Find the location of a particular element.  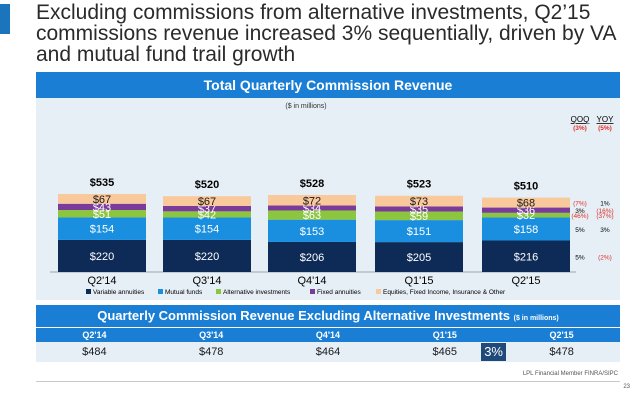

growth-yoy: (37%) is located at coordinates (604, 216).